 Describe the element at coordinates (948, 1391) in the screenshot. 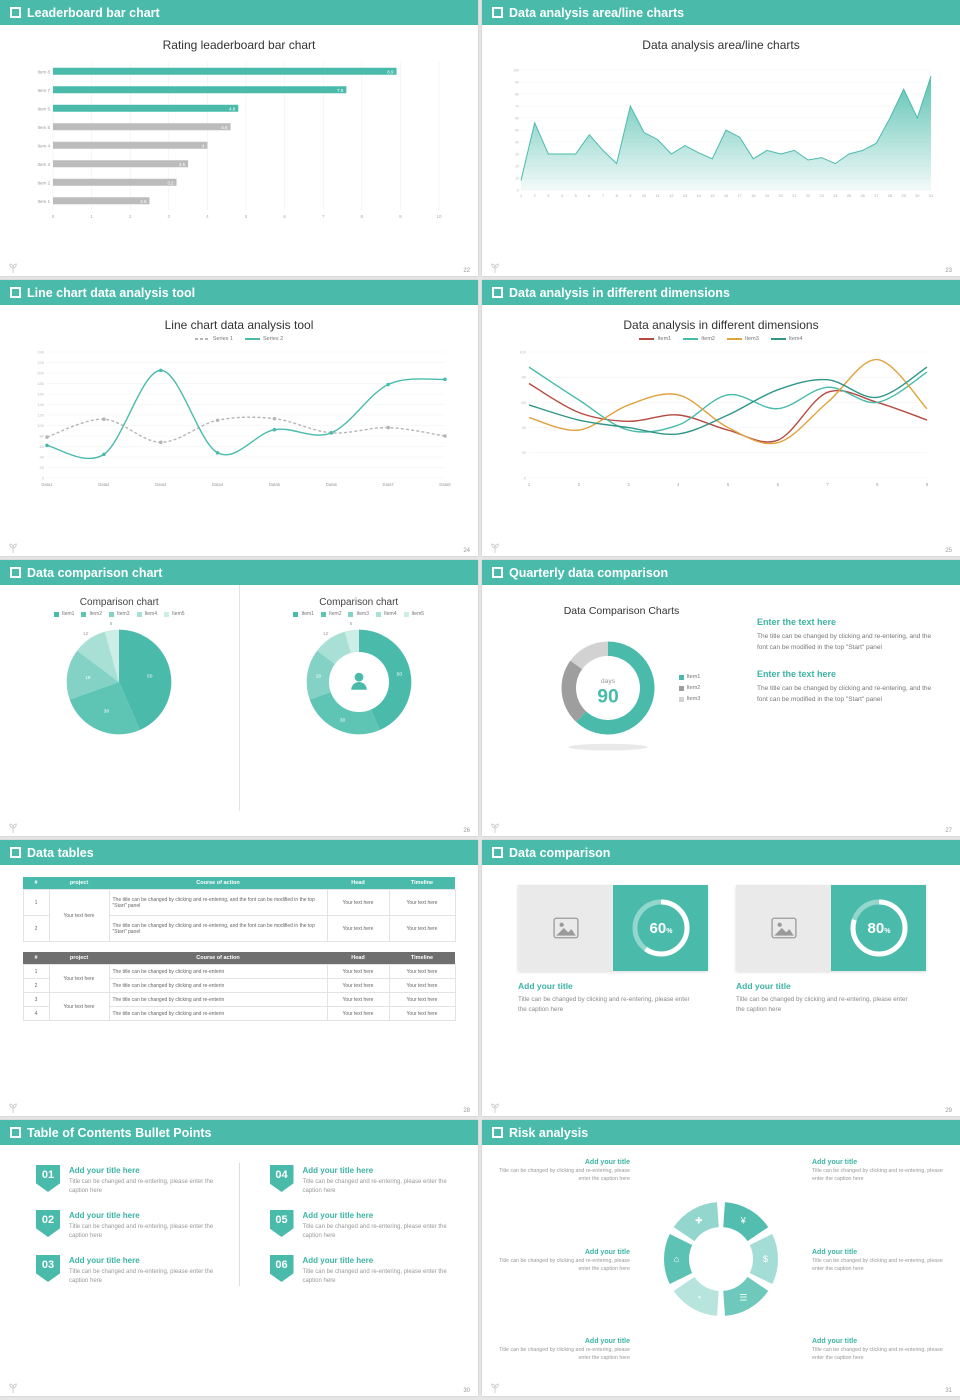

I see `page-number: 31` at that location.